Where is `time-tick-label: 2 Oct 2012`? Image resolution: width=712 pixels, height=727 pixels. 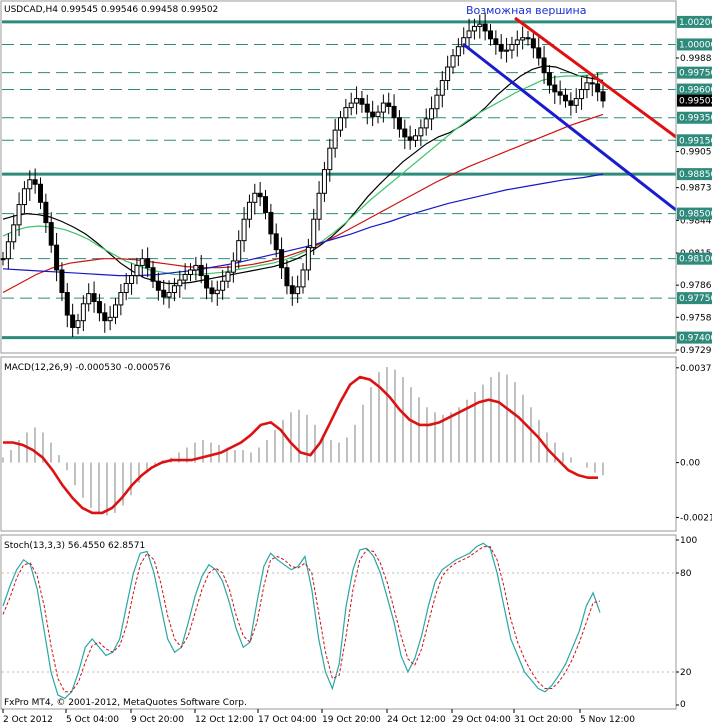 time-tick-label: 2 Oct 2012 is located at coordinates (28, 720).